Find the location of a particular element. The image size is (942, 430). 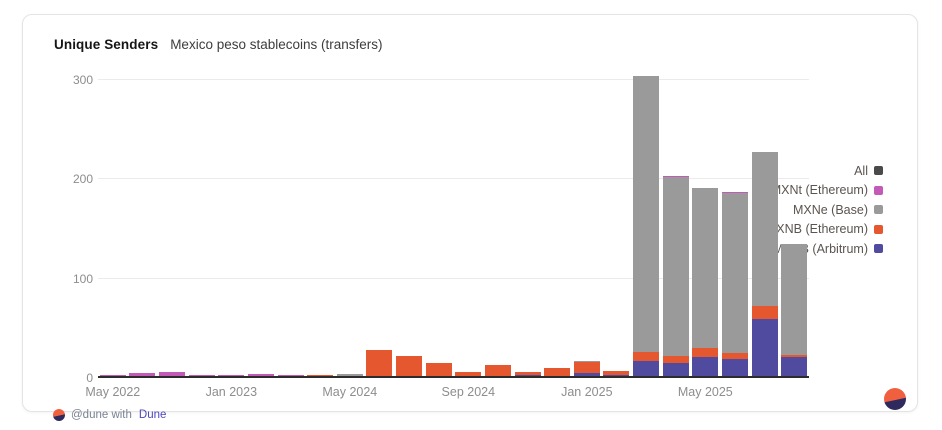

attribution-text: @dune with is located at coordinates (101, 415).